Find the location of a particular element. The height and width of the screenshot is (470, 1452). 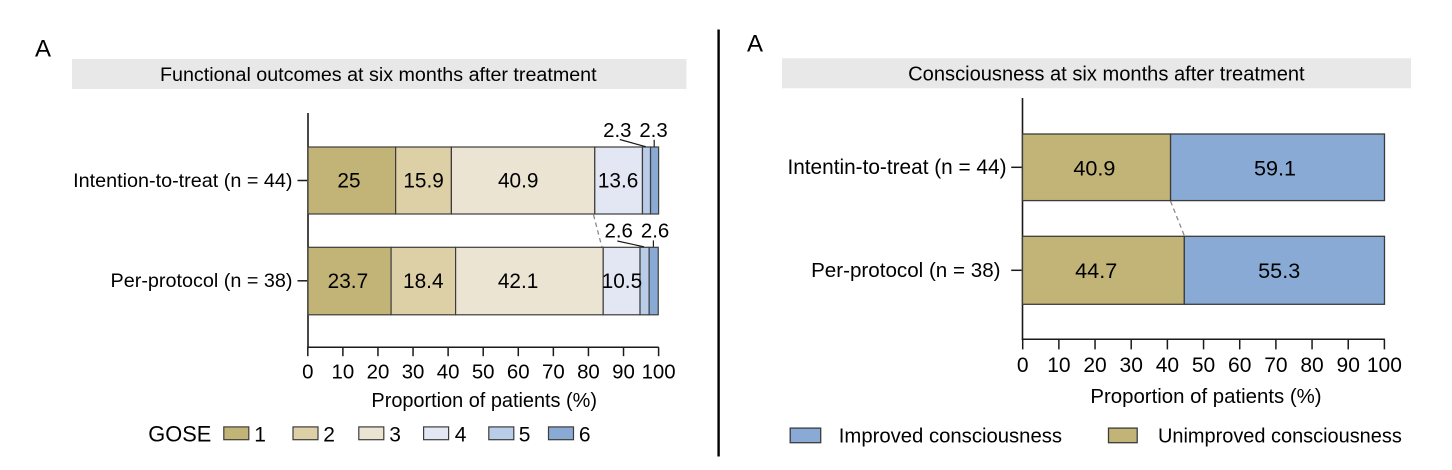

svg-text: 42.1 is located at coordinates (518, 281).